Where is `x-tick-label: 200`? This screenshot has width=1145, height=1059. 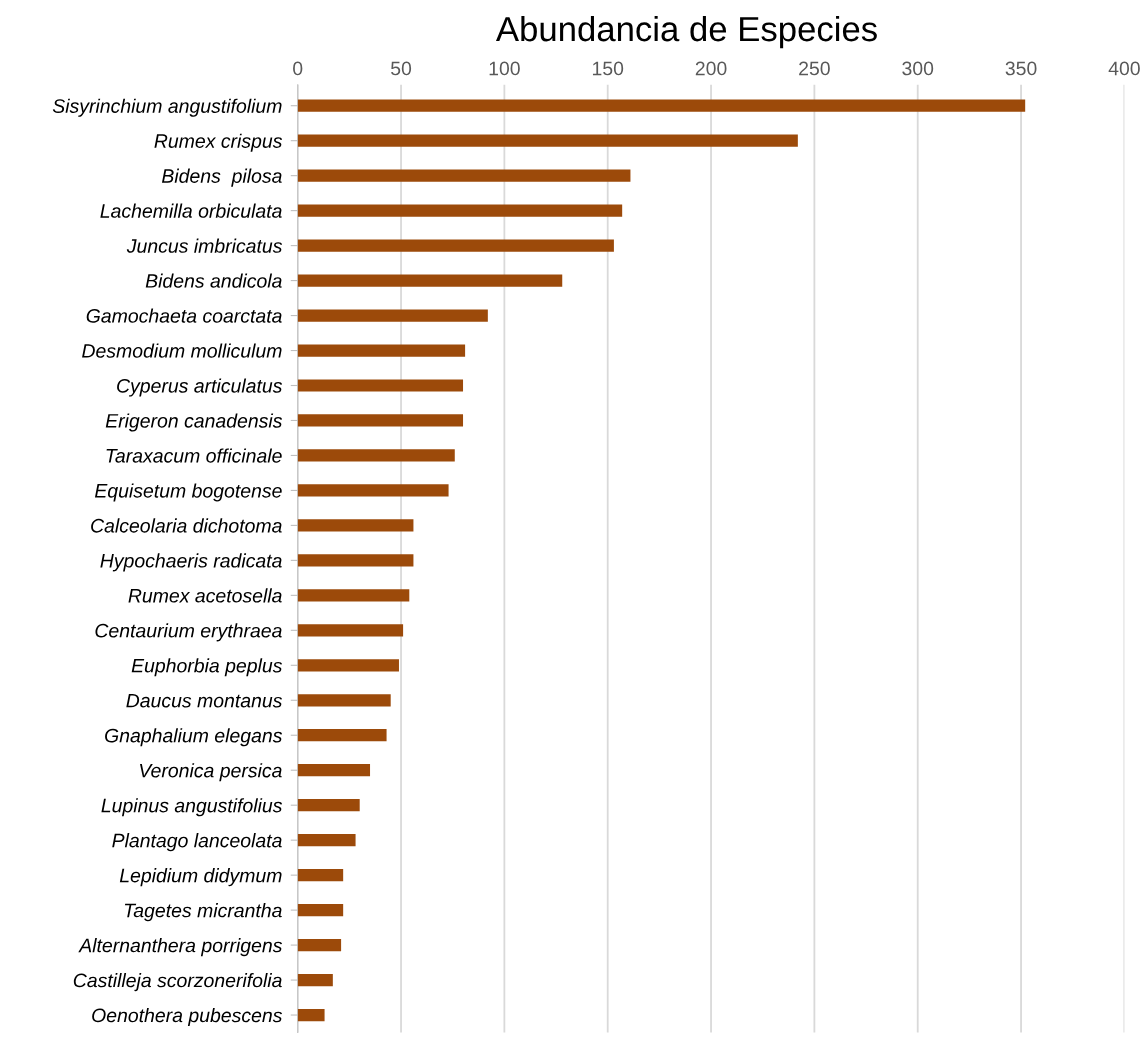 x-tick-label: 200 is located at coordinates (711, 68).